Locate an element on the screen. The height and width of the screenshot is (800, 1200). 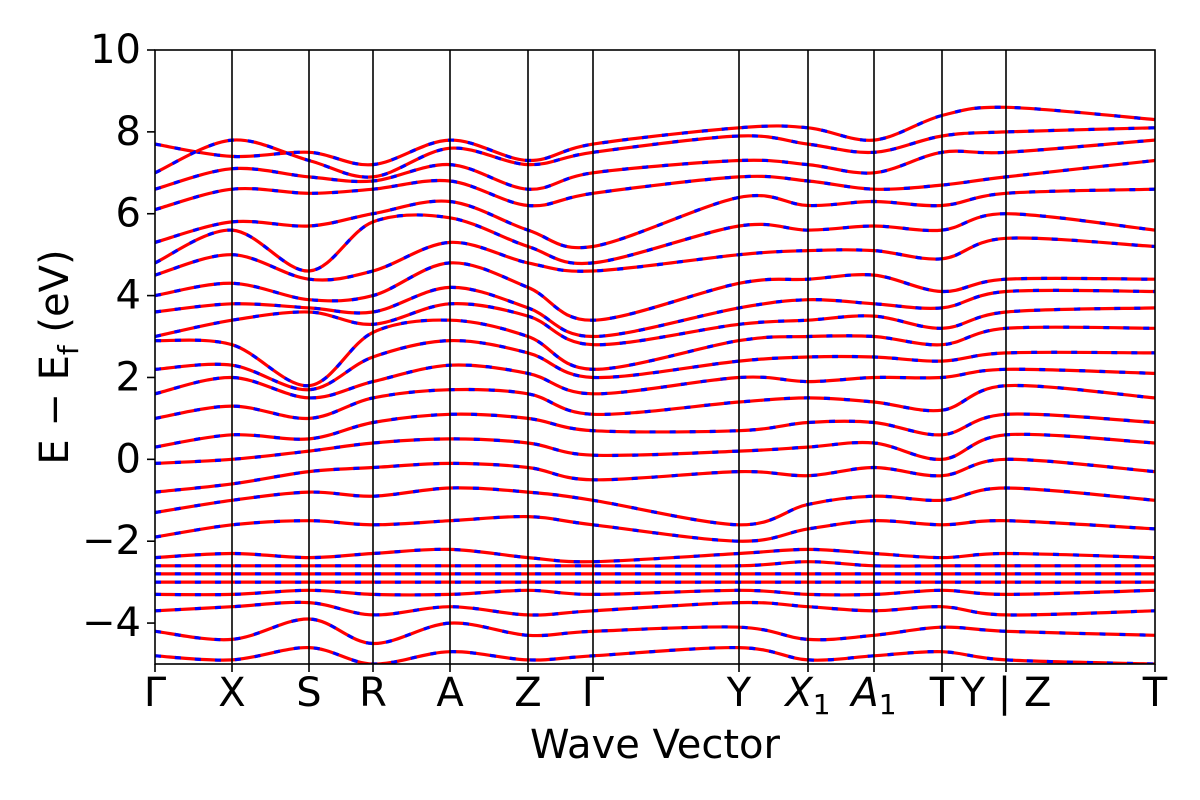
x-tick-label: A is located at coordinates (450, 693).